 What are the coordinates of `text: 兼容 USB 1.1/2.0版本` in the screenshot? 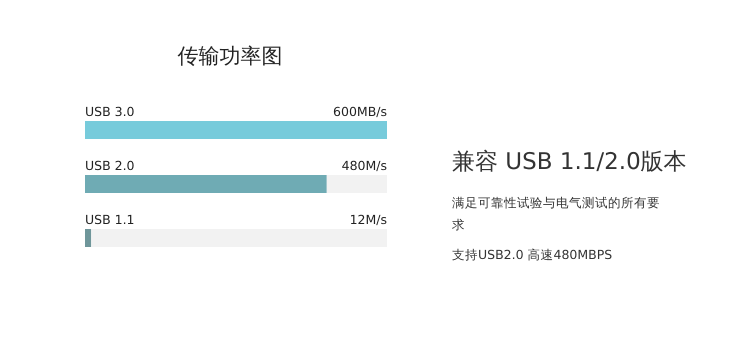 It's located at (570, 162).